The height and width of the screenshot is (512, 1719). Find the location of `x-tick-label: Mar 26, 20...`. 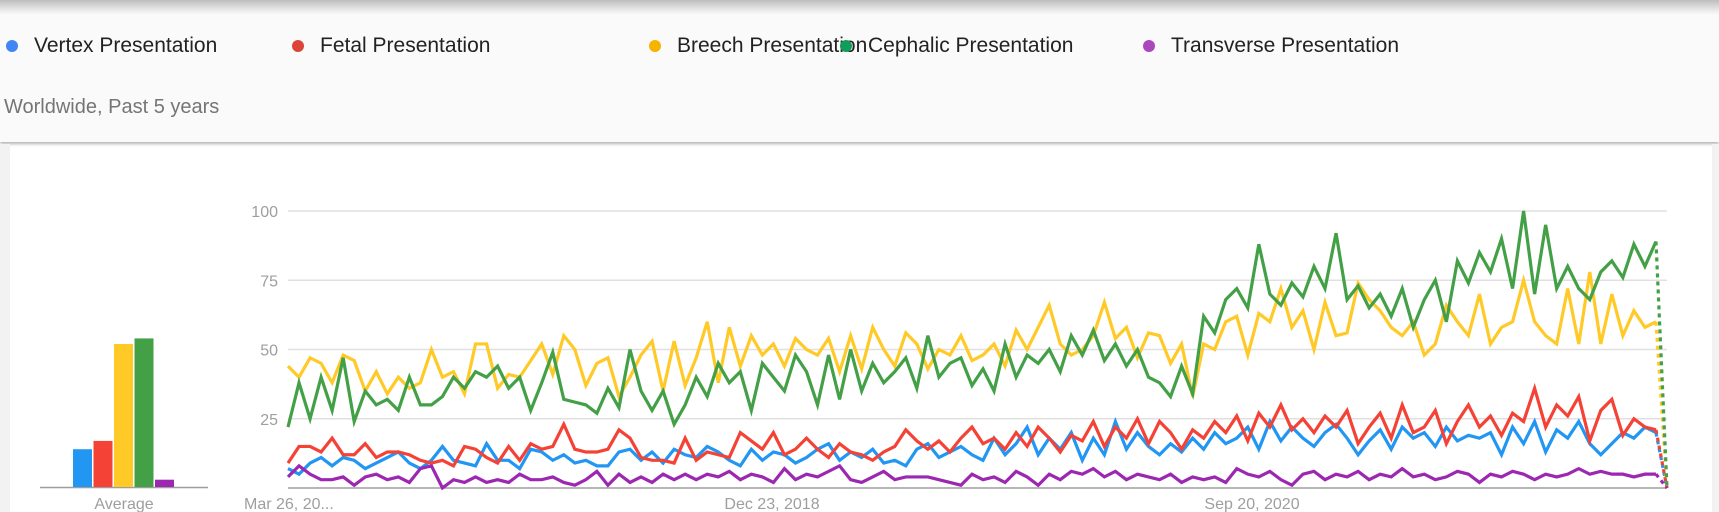

x-tick-label: Mar 26, 20... is located at coordinates (289, 504).